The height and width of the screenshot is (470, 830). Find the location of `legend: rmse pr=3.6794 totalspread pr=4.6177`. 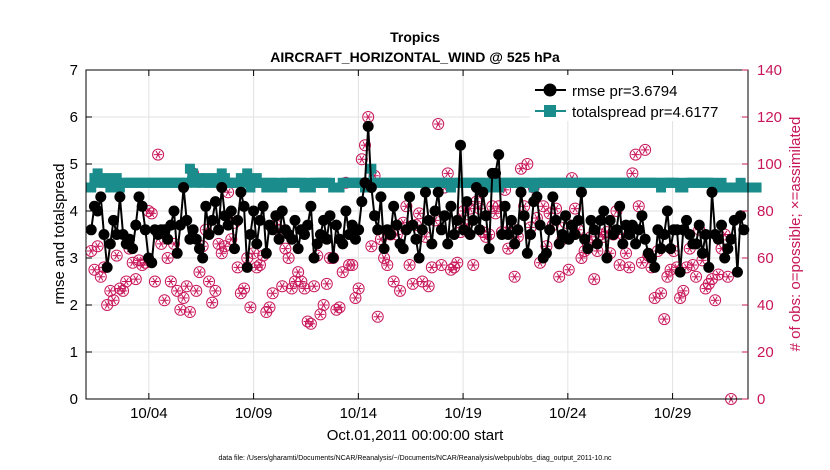

legend: rmse pr=3.6794 totalspread pr=4.6177 is located at coordinates (635, 98).